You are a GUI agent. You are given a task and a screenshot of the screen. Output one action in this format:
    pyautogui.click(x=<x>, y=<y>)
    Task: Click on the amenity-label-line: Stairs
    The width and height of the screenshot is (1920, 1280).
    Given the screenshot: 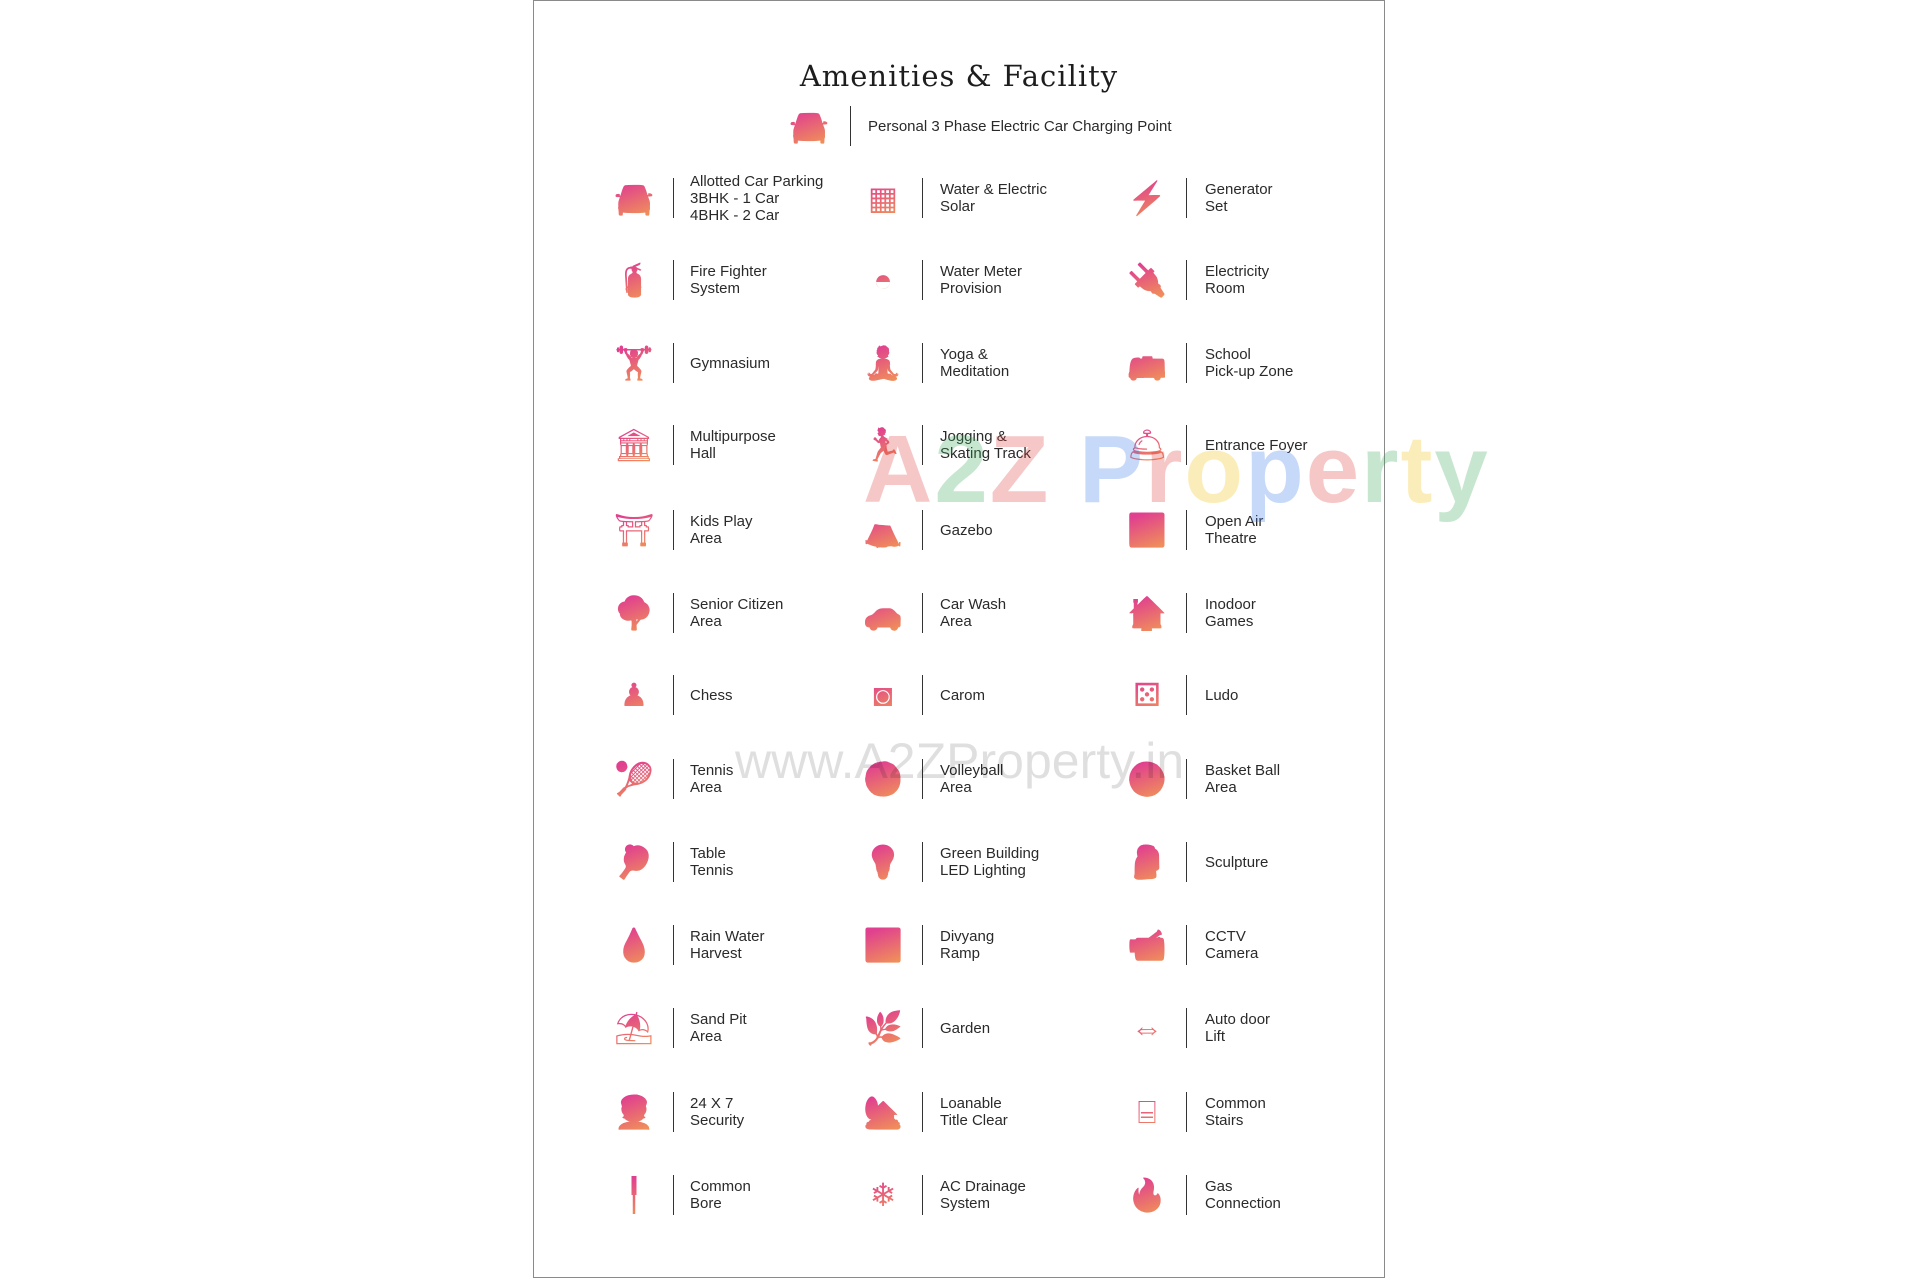 What is the action you would take?
    pyautogui.click(x=1224, y=1120)
    